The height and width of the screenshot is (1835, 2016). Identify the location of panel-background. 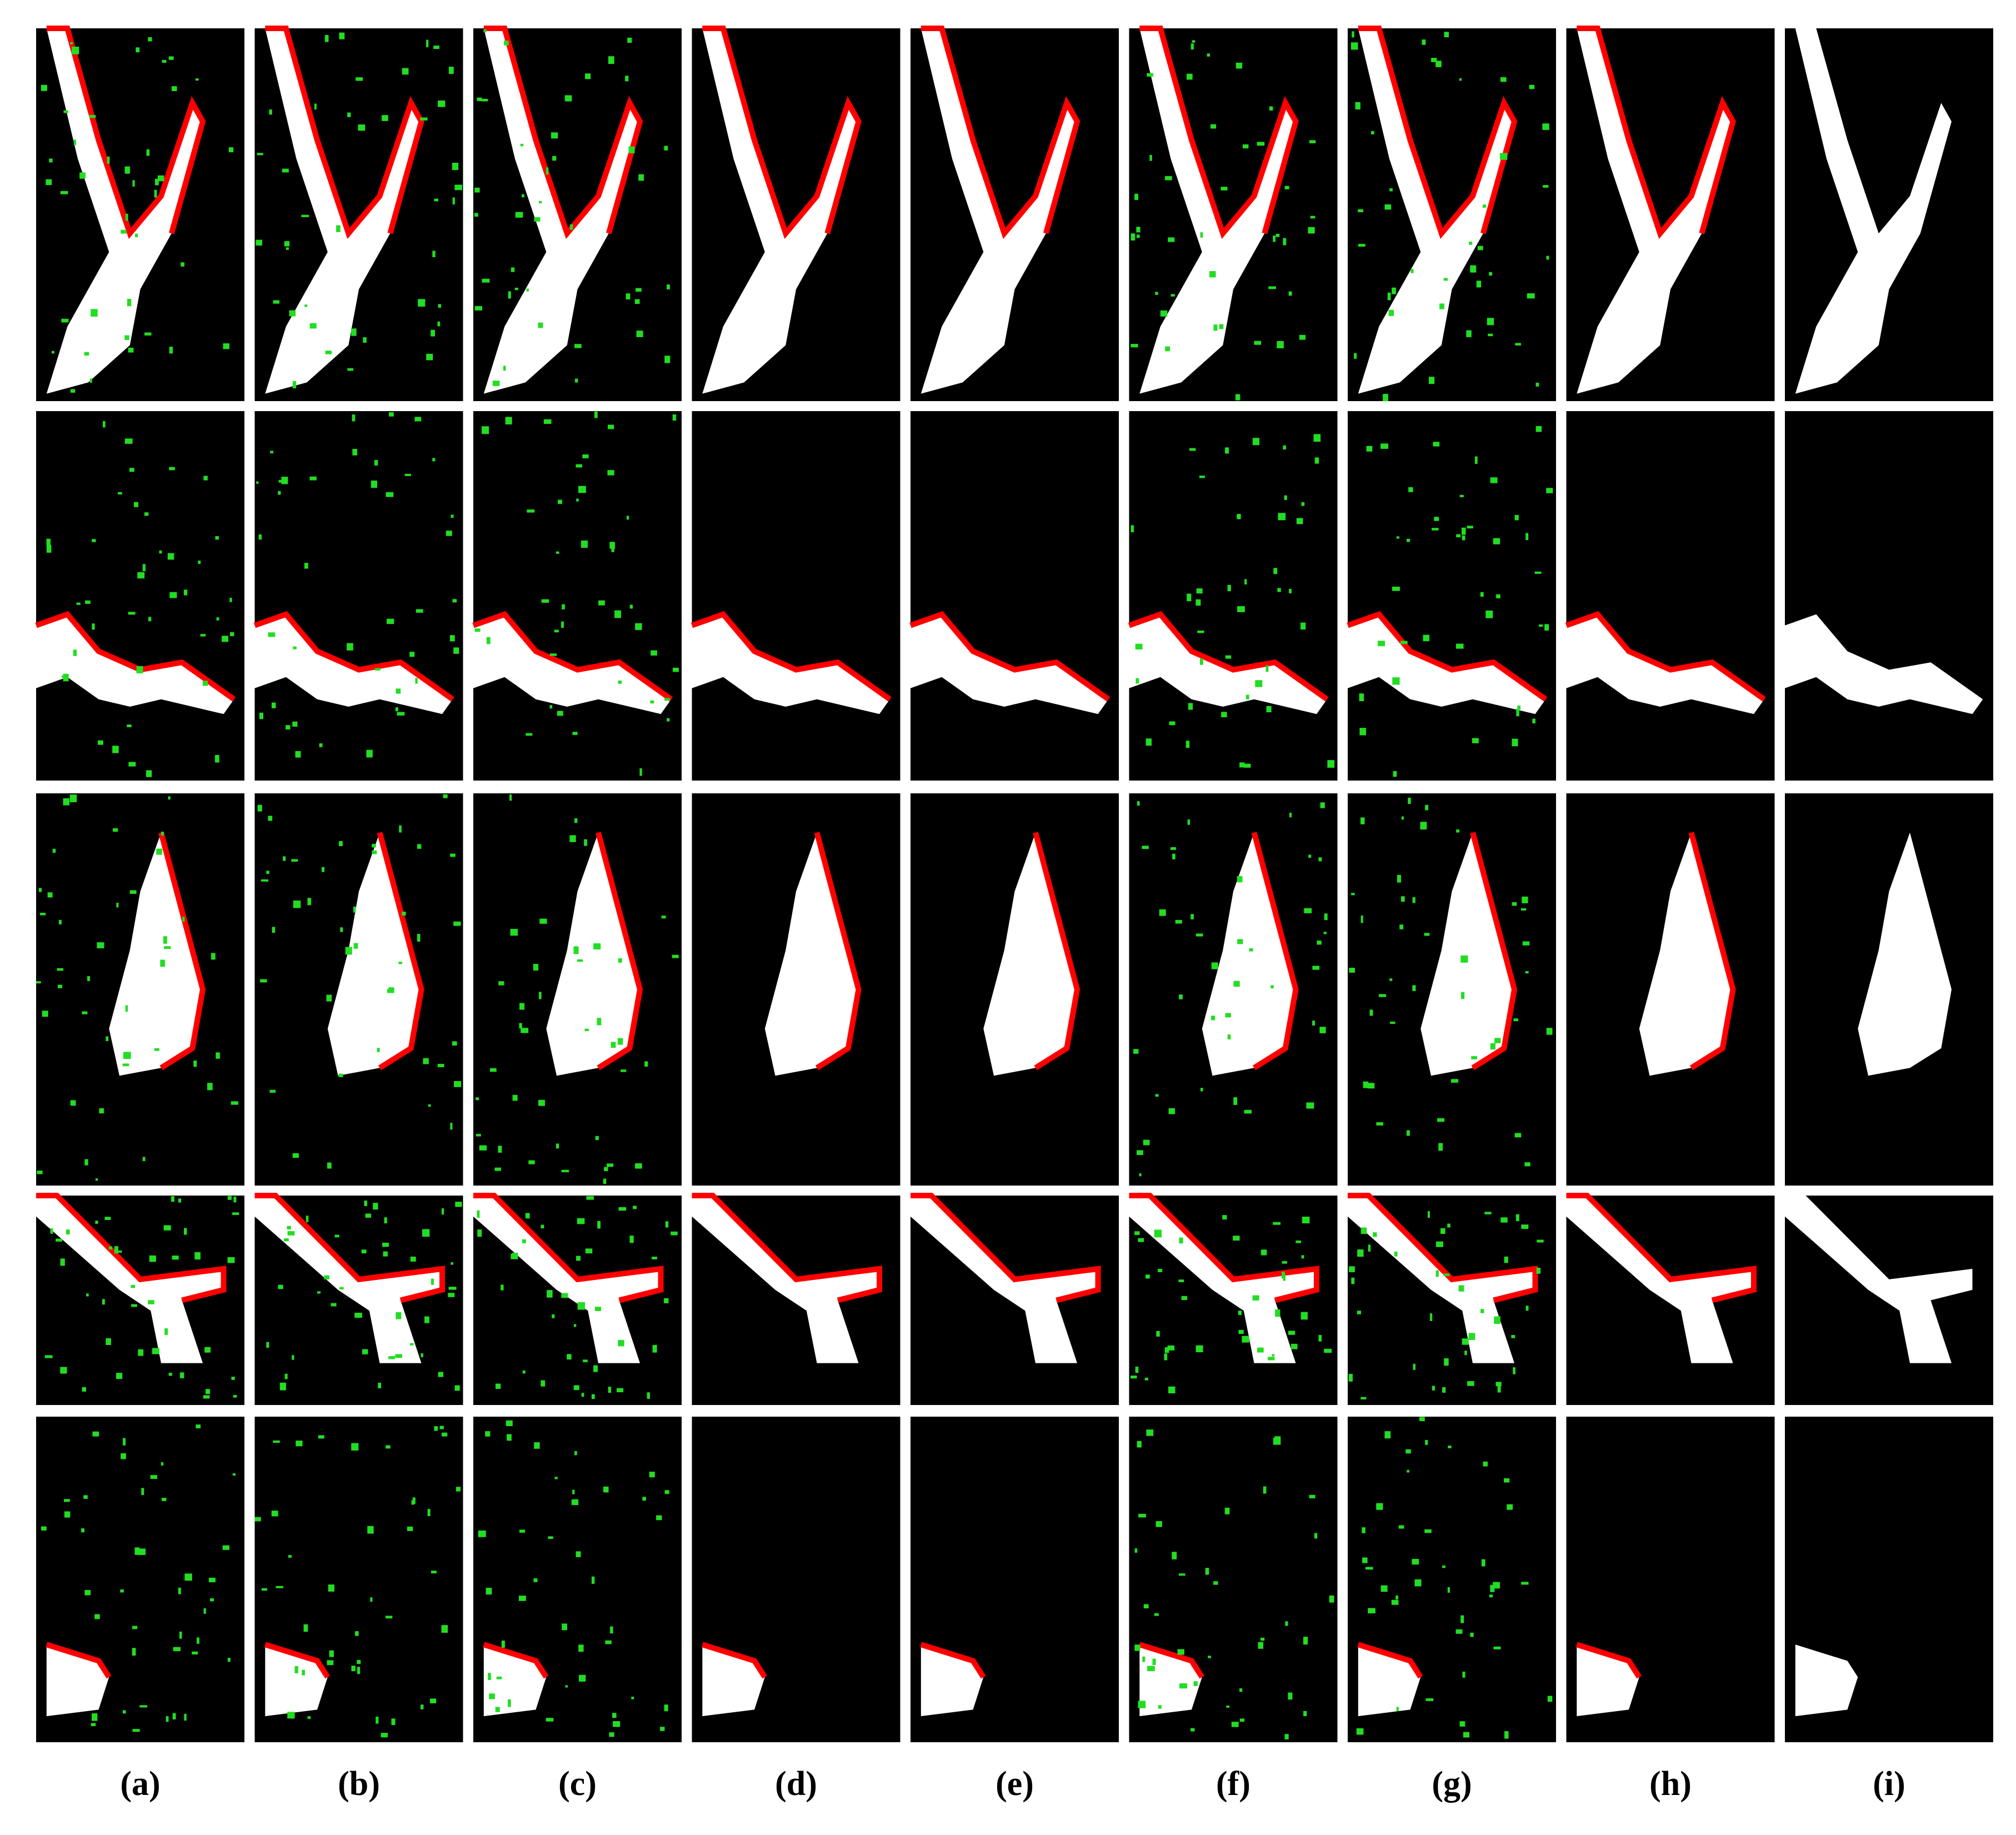
(140, 596).